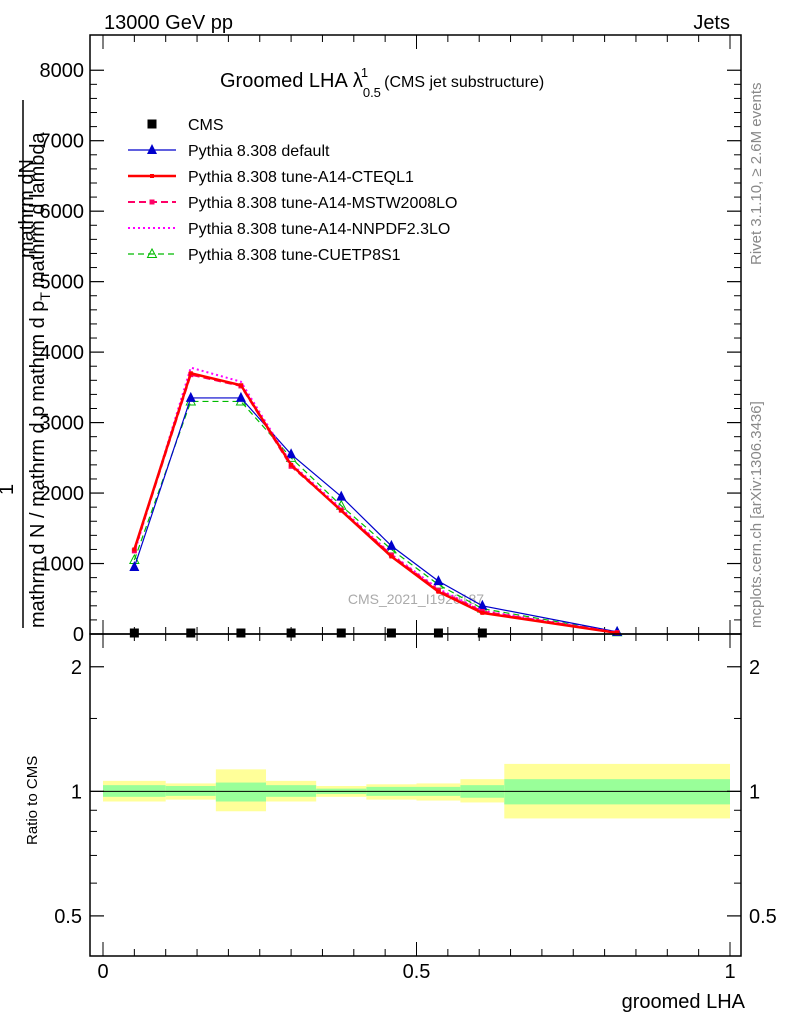  What do you see at coordinates (756, 514) in the screenshot?
I see `mcplots-label: mcplots.cern.ch [arXiv:1306.3436]` at bounding box center [756, 514].